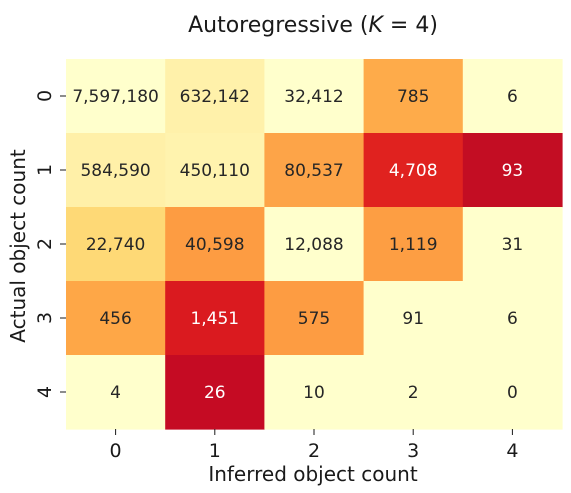 This screenshot has height=493, width=571. I want to click on y-tick-label: 3, so click(45, 318).